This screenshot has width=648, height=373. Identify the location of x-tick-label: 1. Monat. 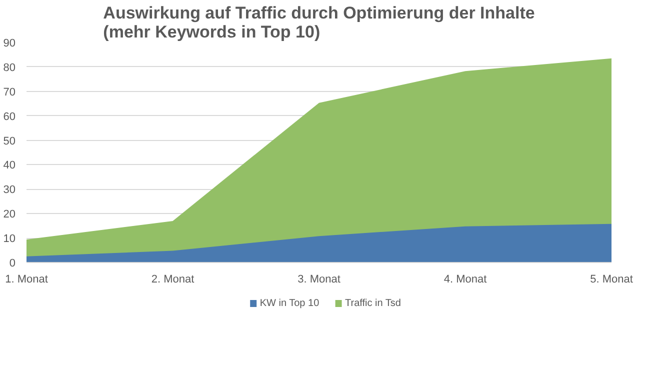
(26, 280).